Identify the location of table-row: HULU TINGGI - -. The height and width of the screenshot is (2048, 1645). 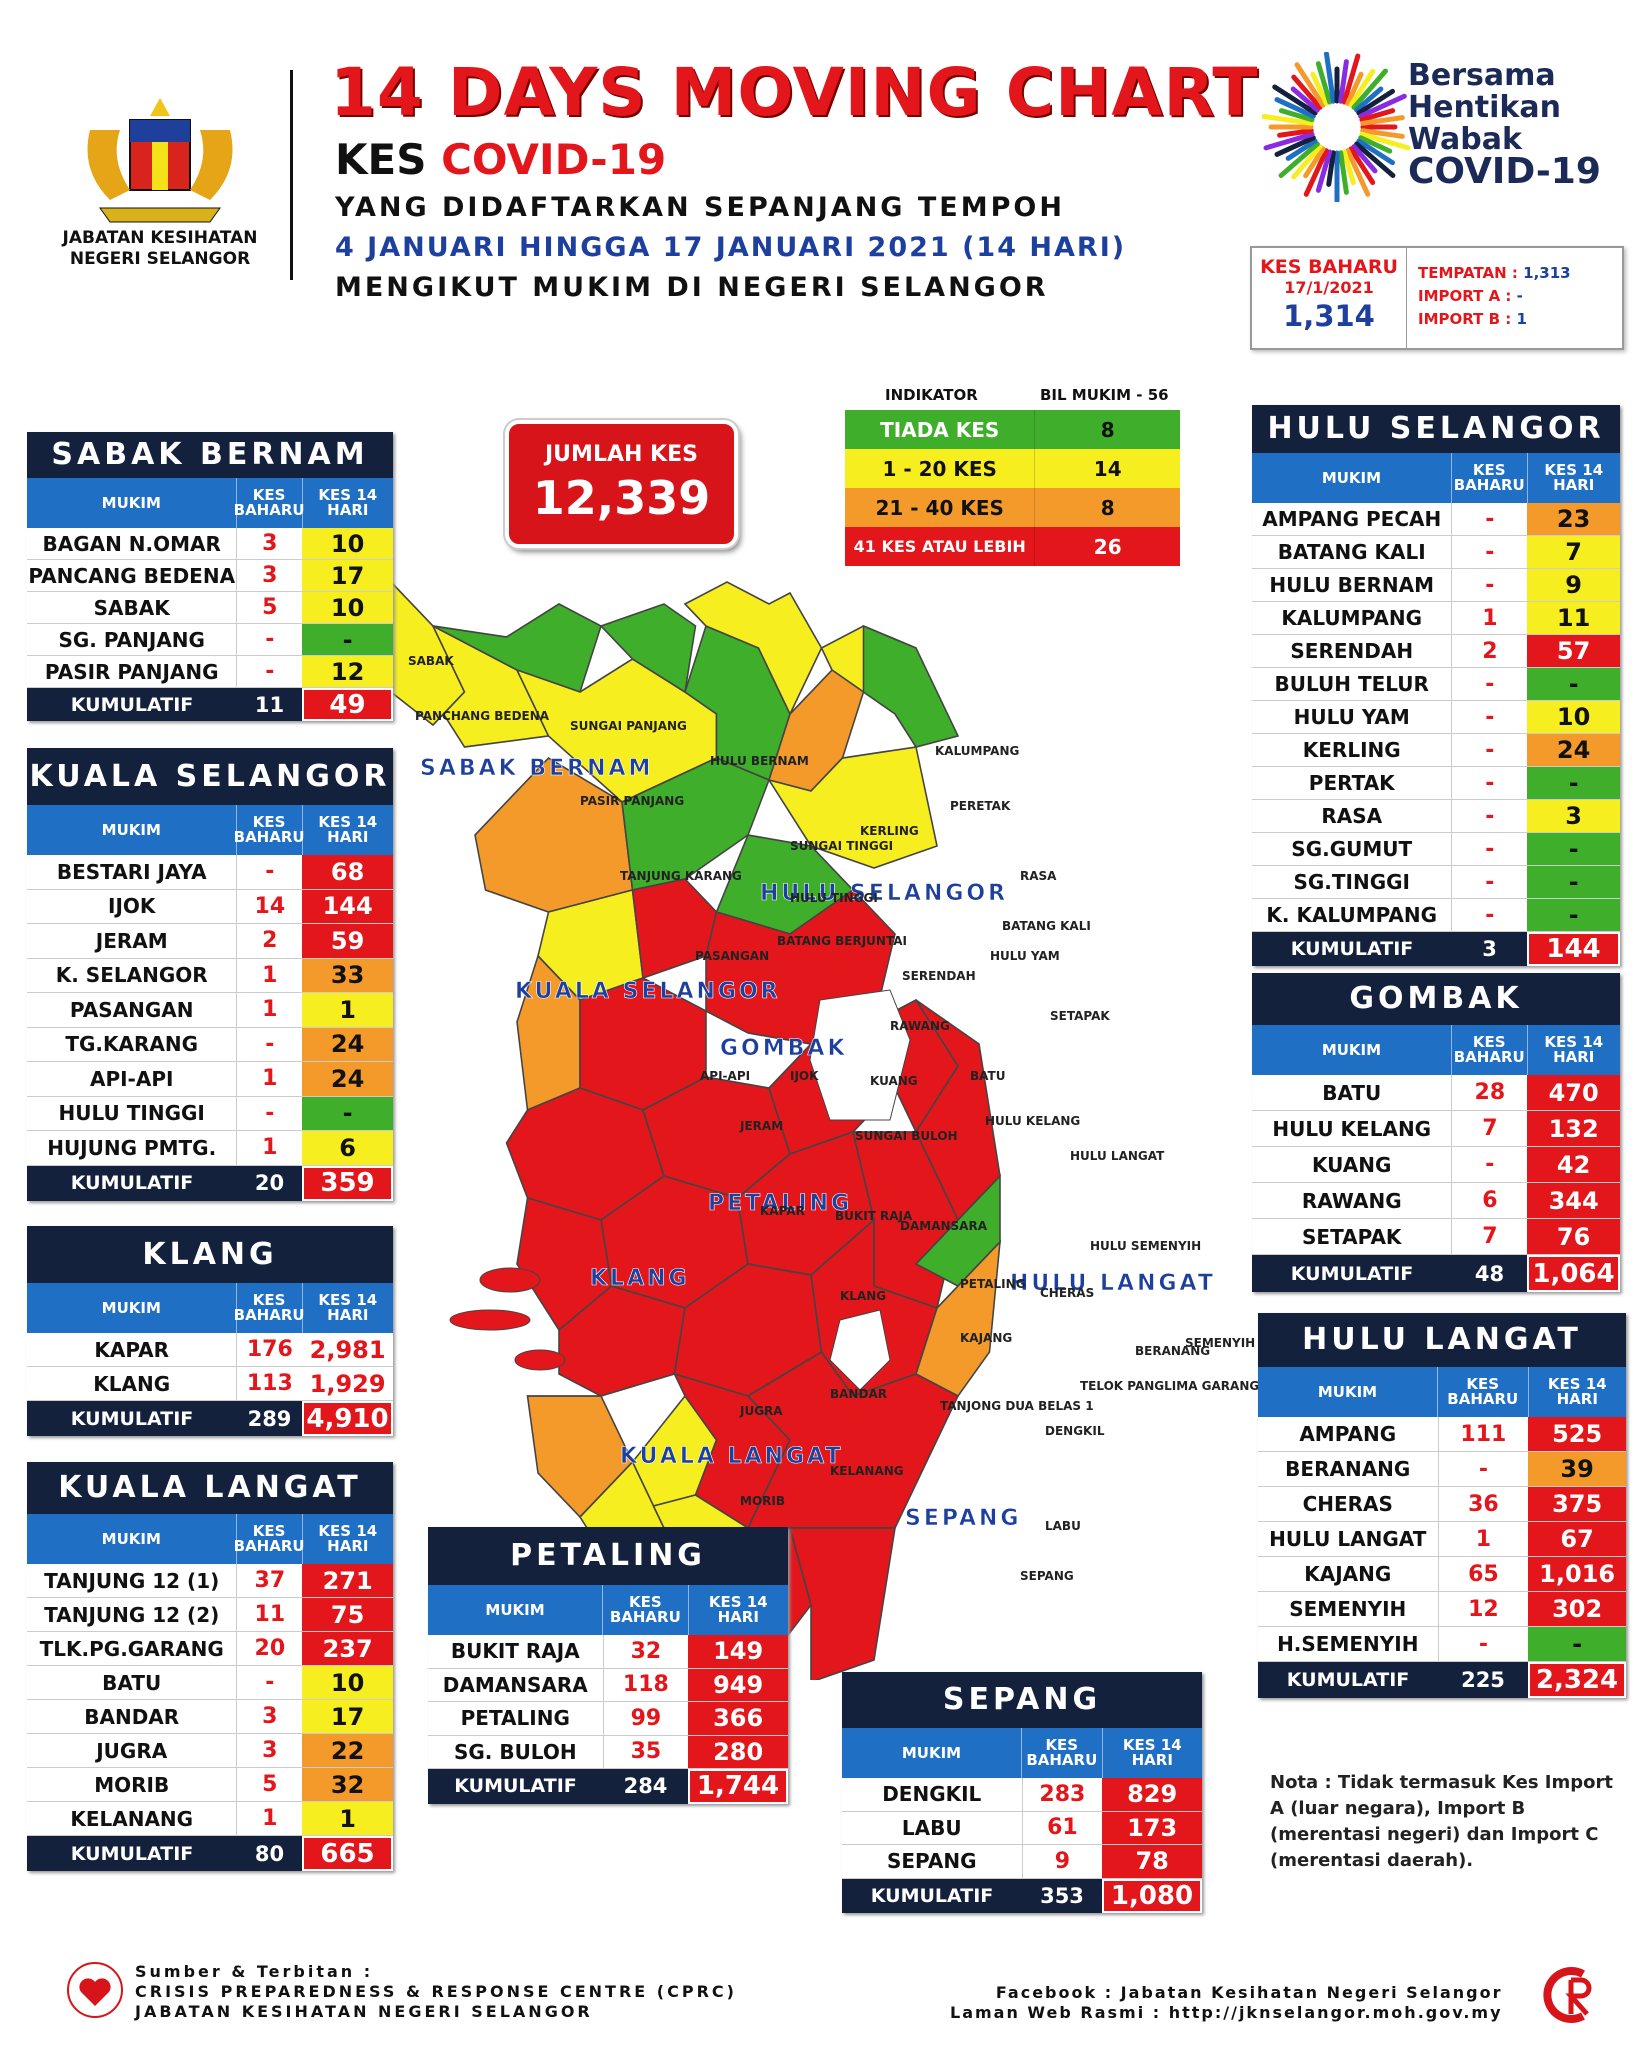
(210, 1113).